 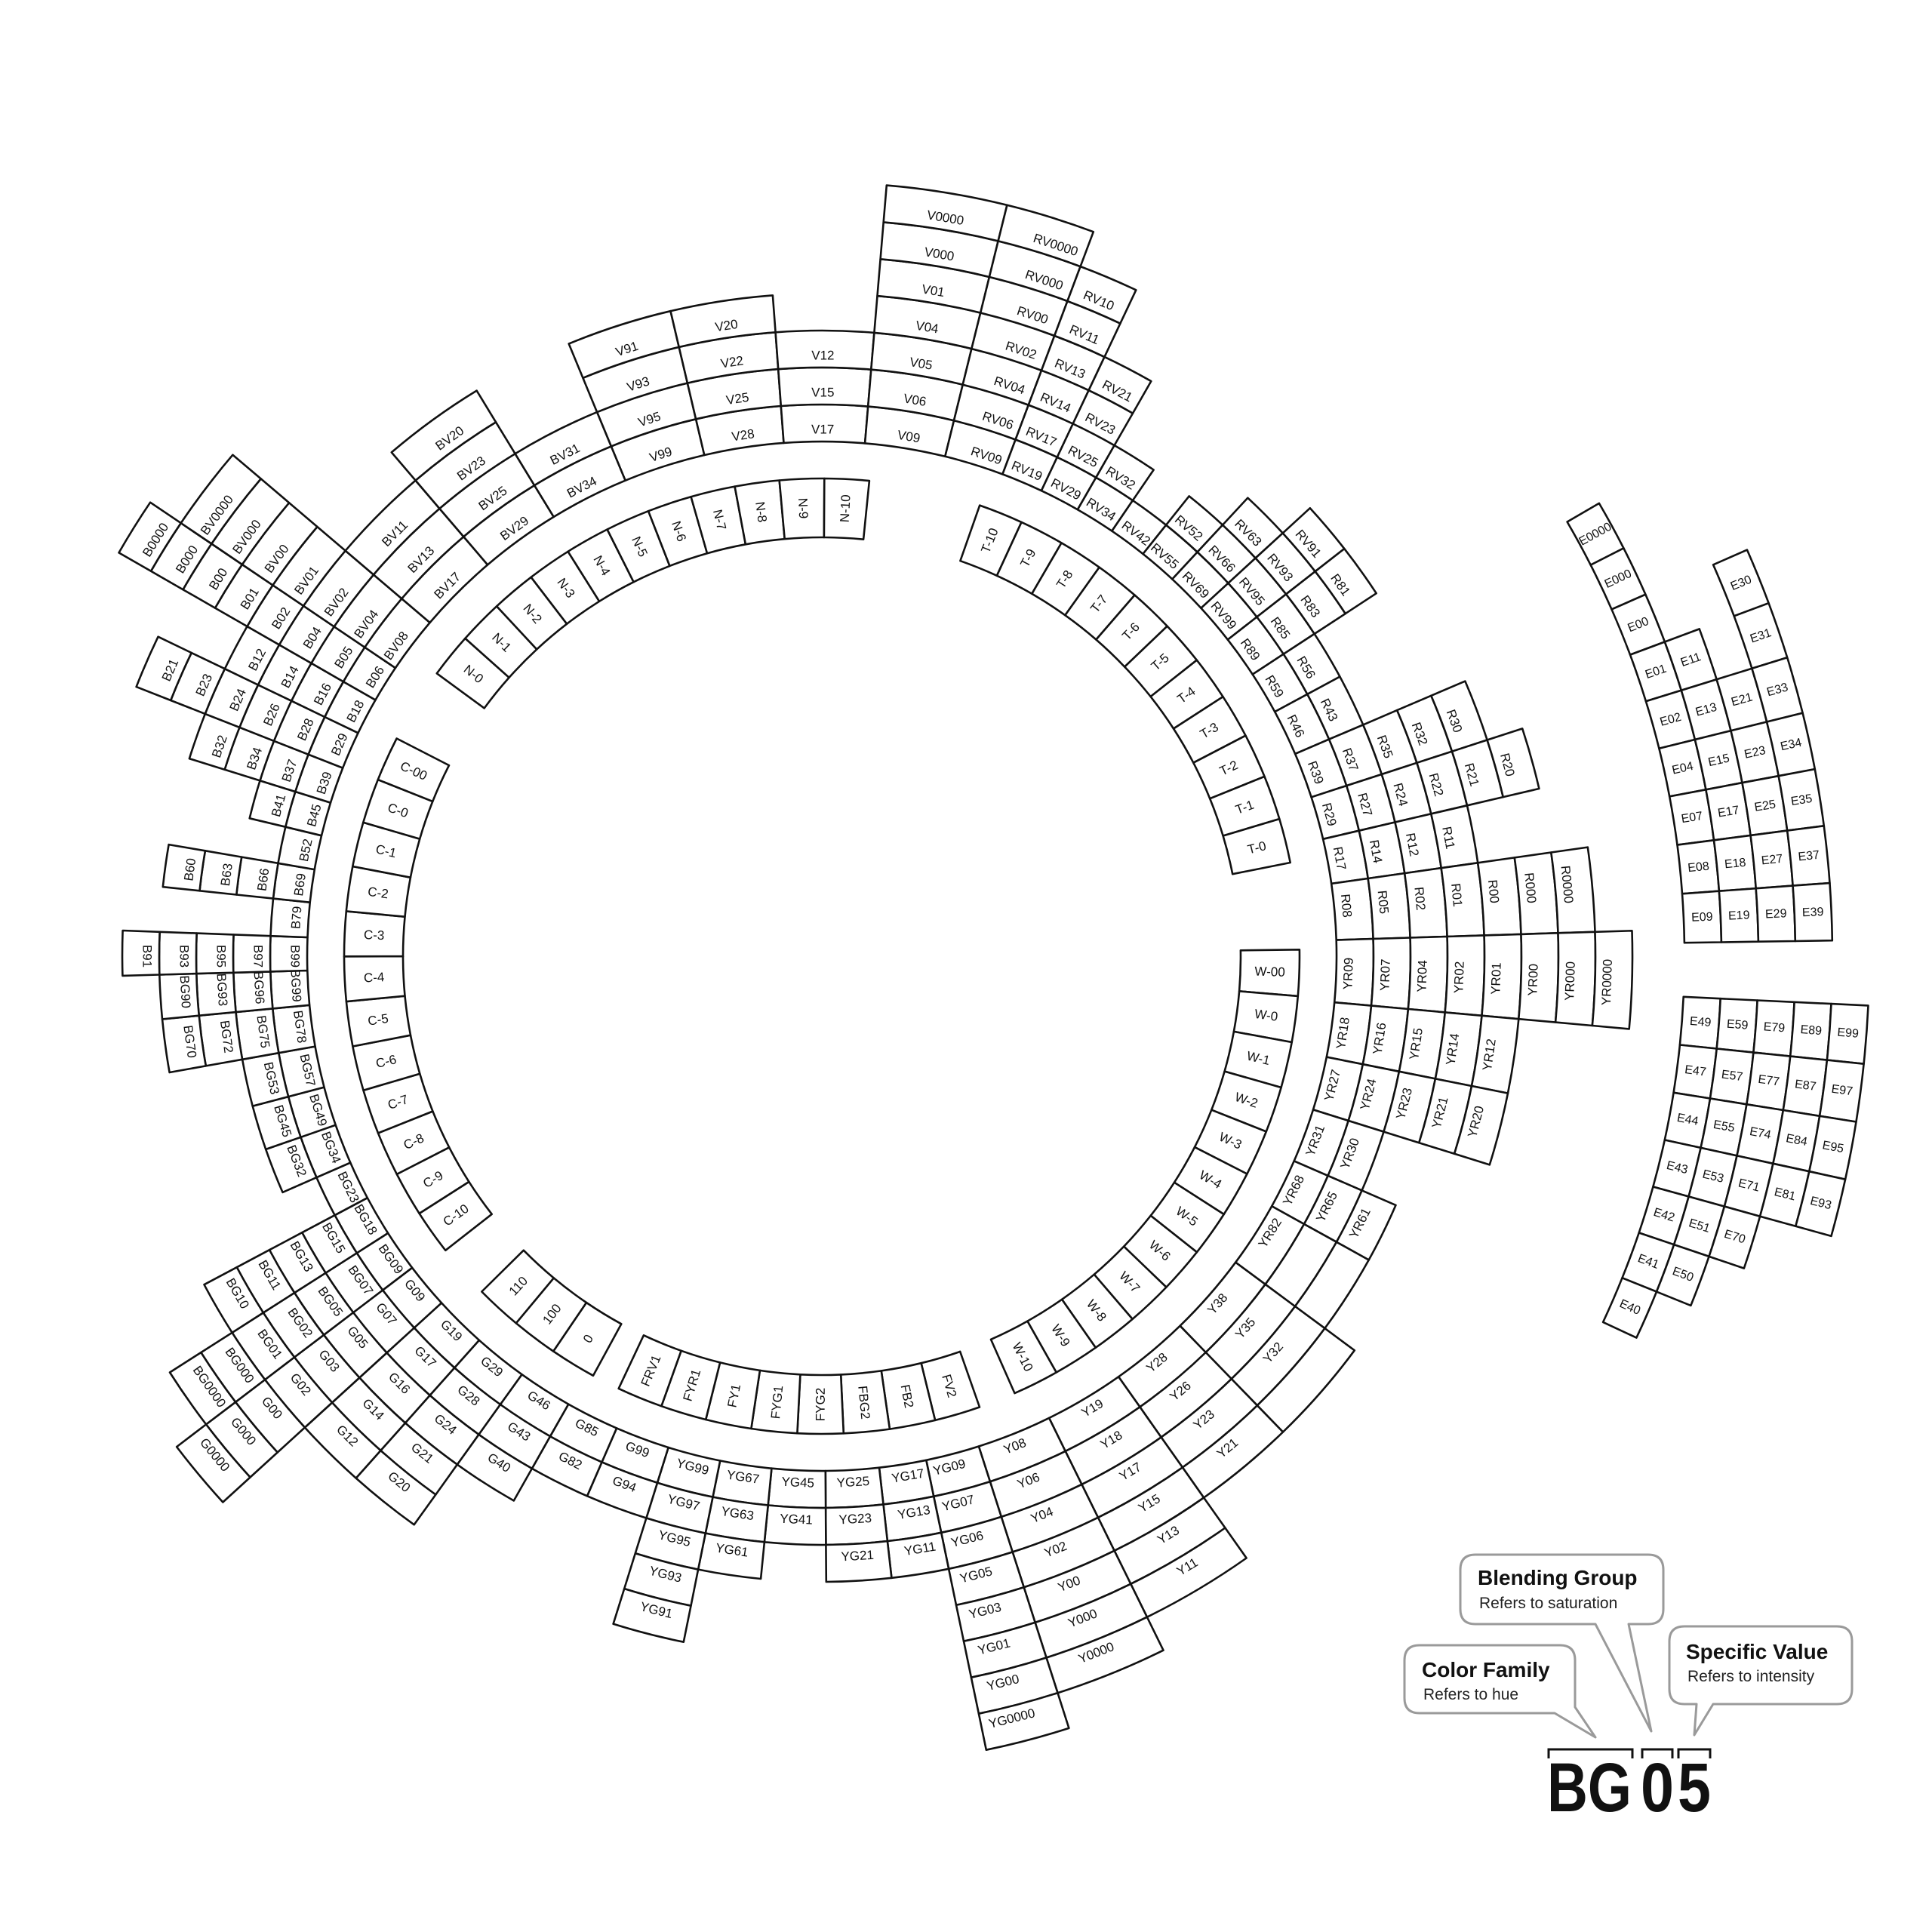 I want to click on swatch-label: BG90, so click(x=185, y=991).